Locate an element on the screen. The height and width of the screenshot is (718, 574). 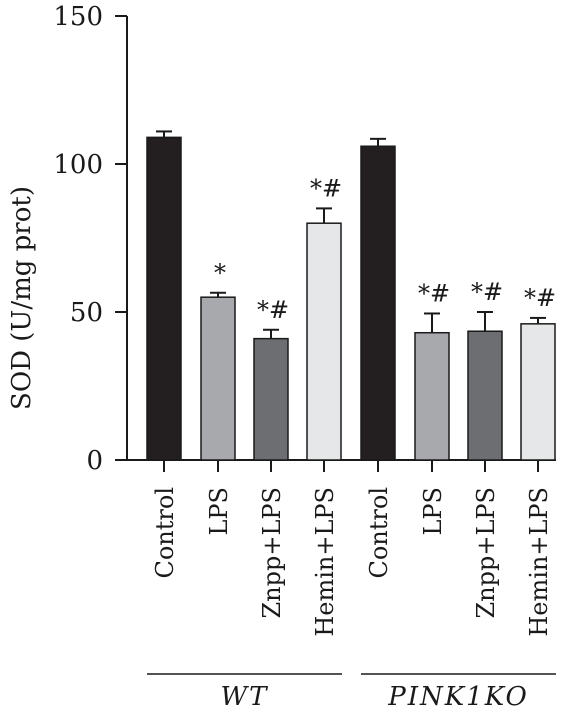
group-label: WT is located at coordinates (244, 697).